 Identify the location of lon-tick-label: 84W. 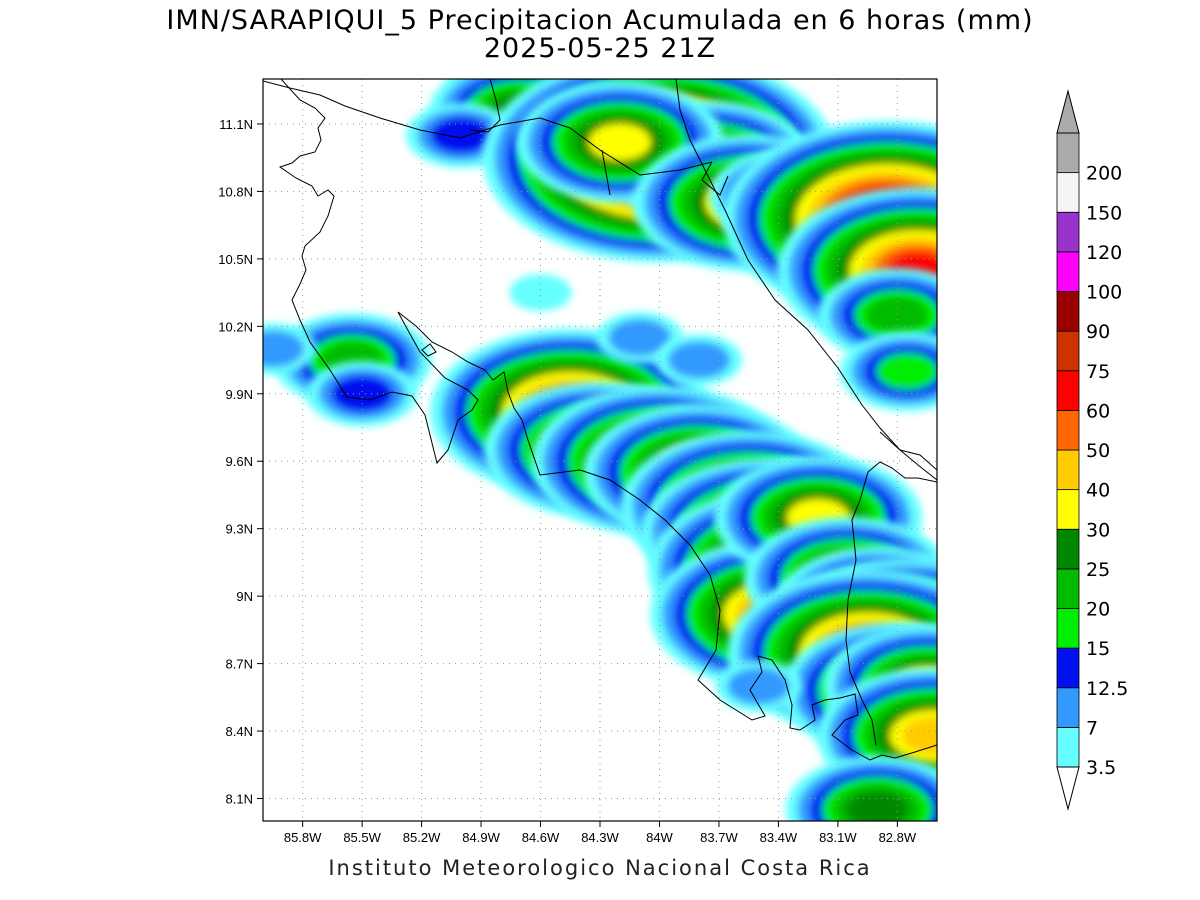
(659, 837).